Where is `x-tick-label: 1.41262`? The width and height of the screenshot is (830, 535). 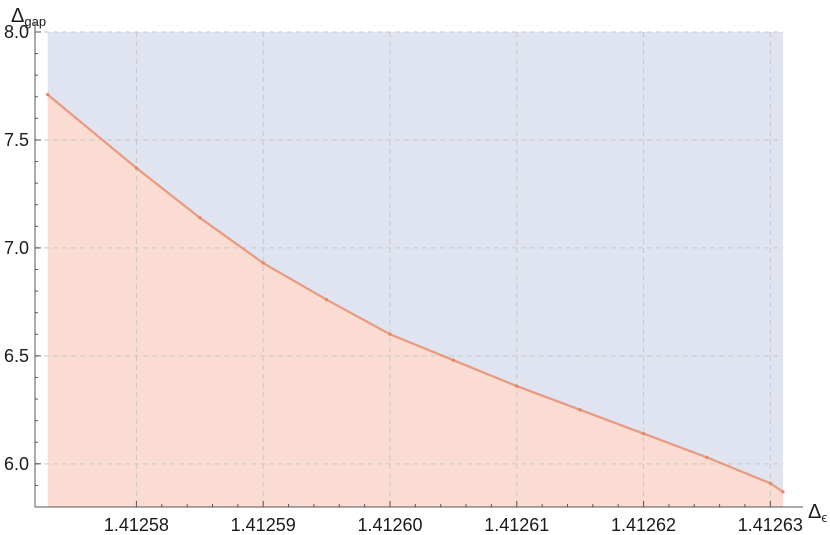 x-tick-label: 1.41262 is located at coordinates (643, 525).